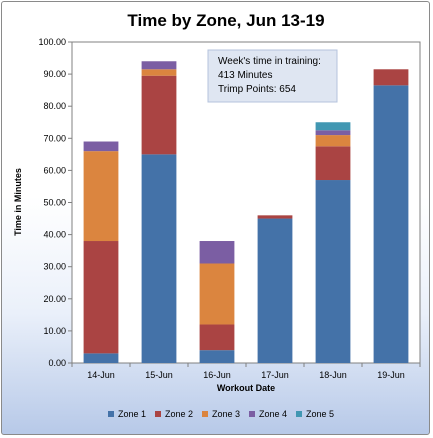  What do you see at coordinates (275, 375) in the screenshot?
I see `x-tick-label: 17-Jun` at bounding box center [275, 375].